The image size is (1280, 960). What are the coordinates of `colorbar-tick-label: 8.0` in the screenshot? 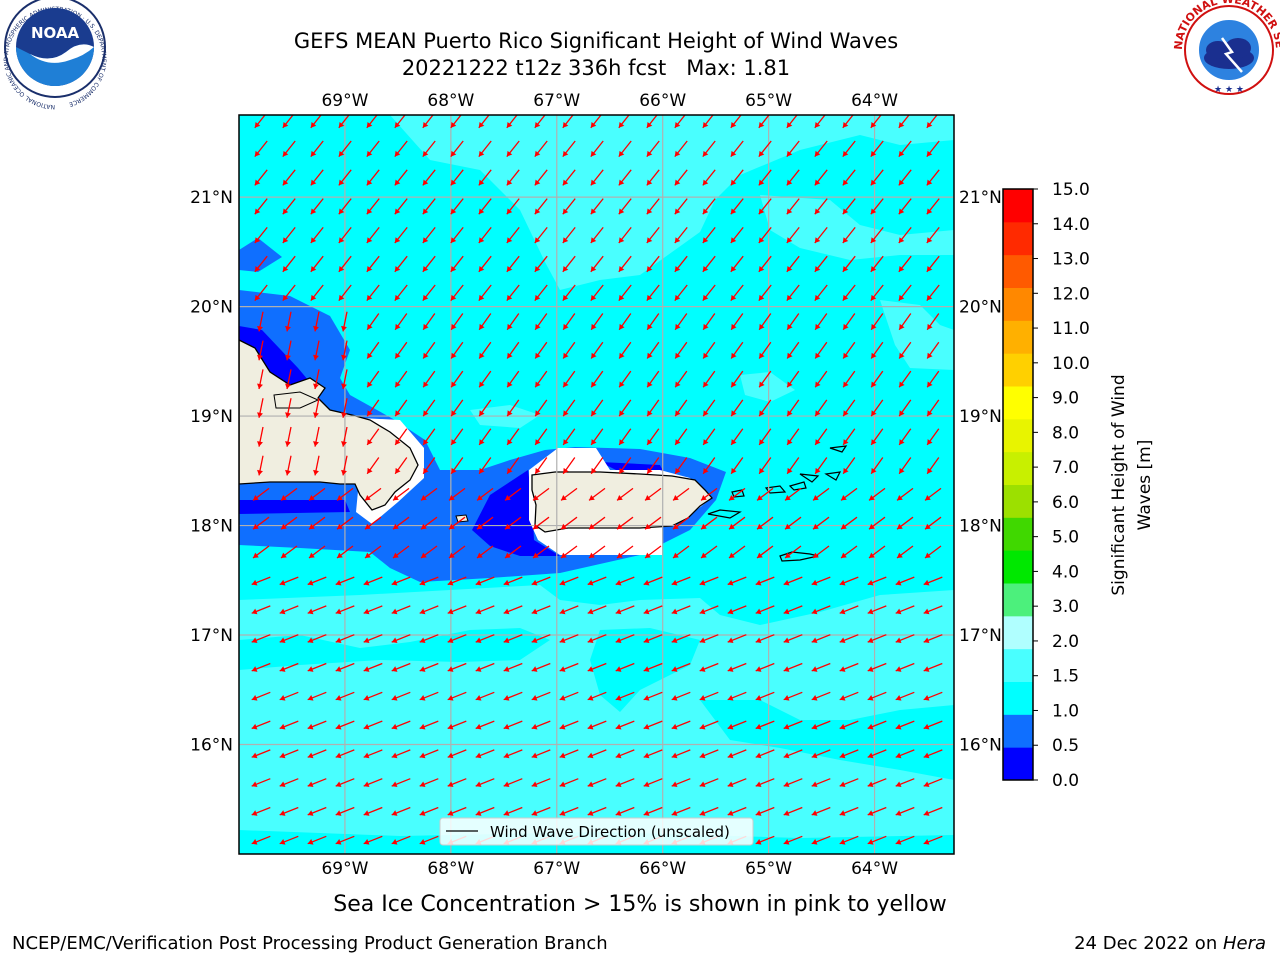 It's located at (1065, 433).